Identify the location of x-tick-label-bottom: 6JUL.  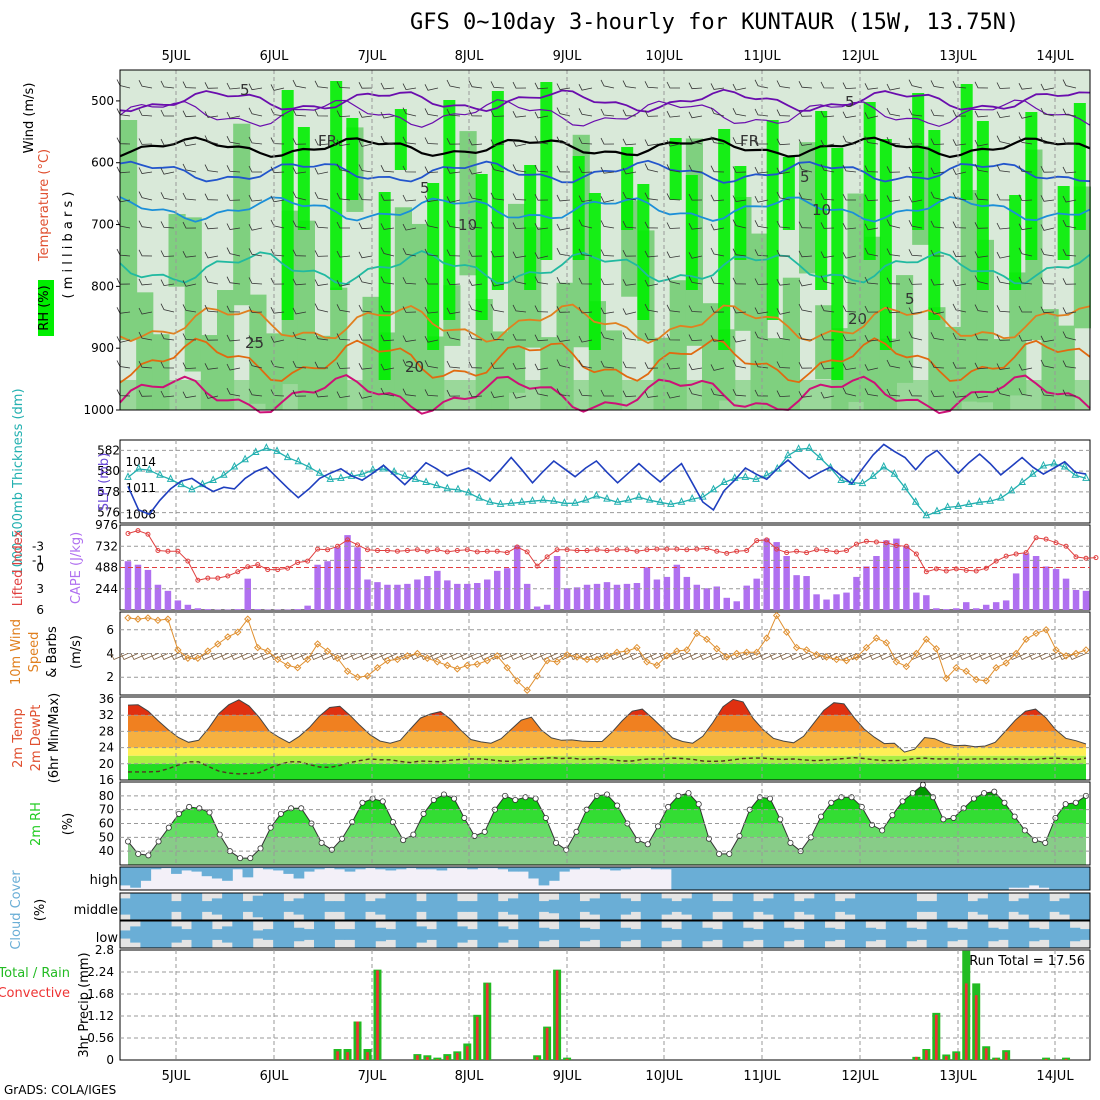
(275, 1076).